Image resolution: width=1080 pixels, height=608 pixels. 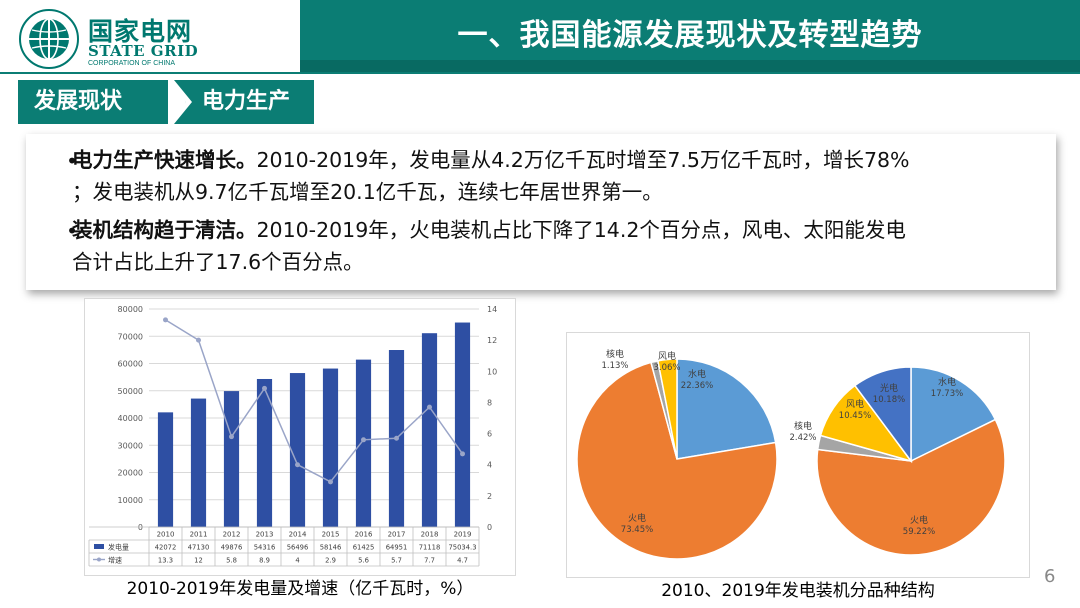 I want to click on growth-value-label: 5.8, so click(x=231, y=561).